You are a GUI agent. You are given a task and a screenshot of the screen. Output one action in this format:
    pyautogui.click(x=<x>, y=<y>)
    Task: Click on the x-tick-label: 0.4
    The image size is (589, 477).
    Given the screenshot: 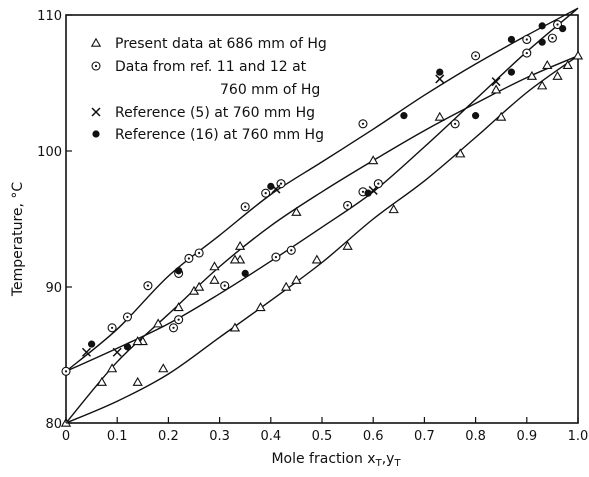 What is the action you would take?
    pyautogui.click(x=270, y=436)
    